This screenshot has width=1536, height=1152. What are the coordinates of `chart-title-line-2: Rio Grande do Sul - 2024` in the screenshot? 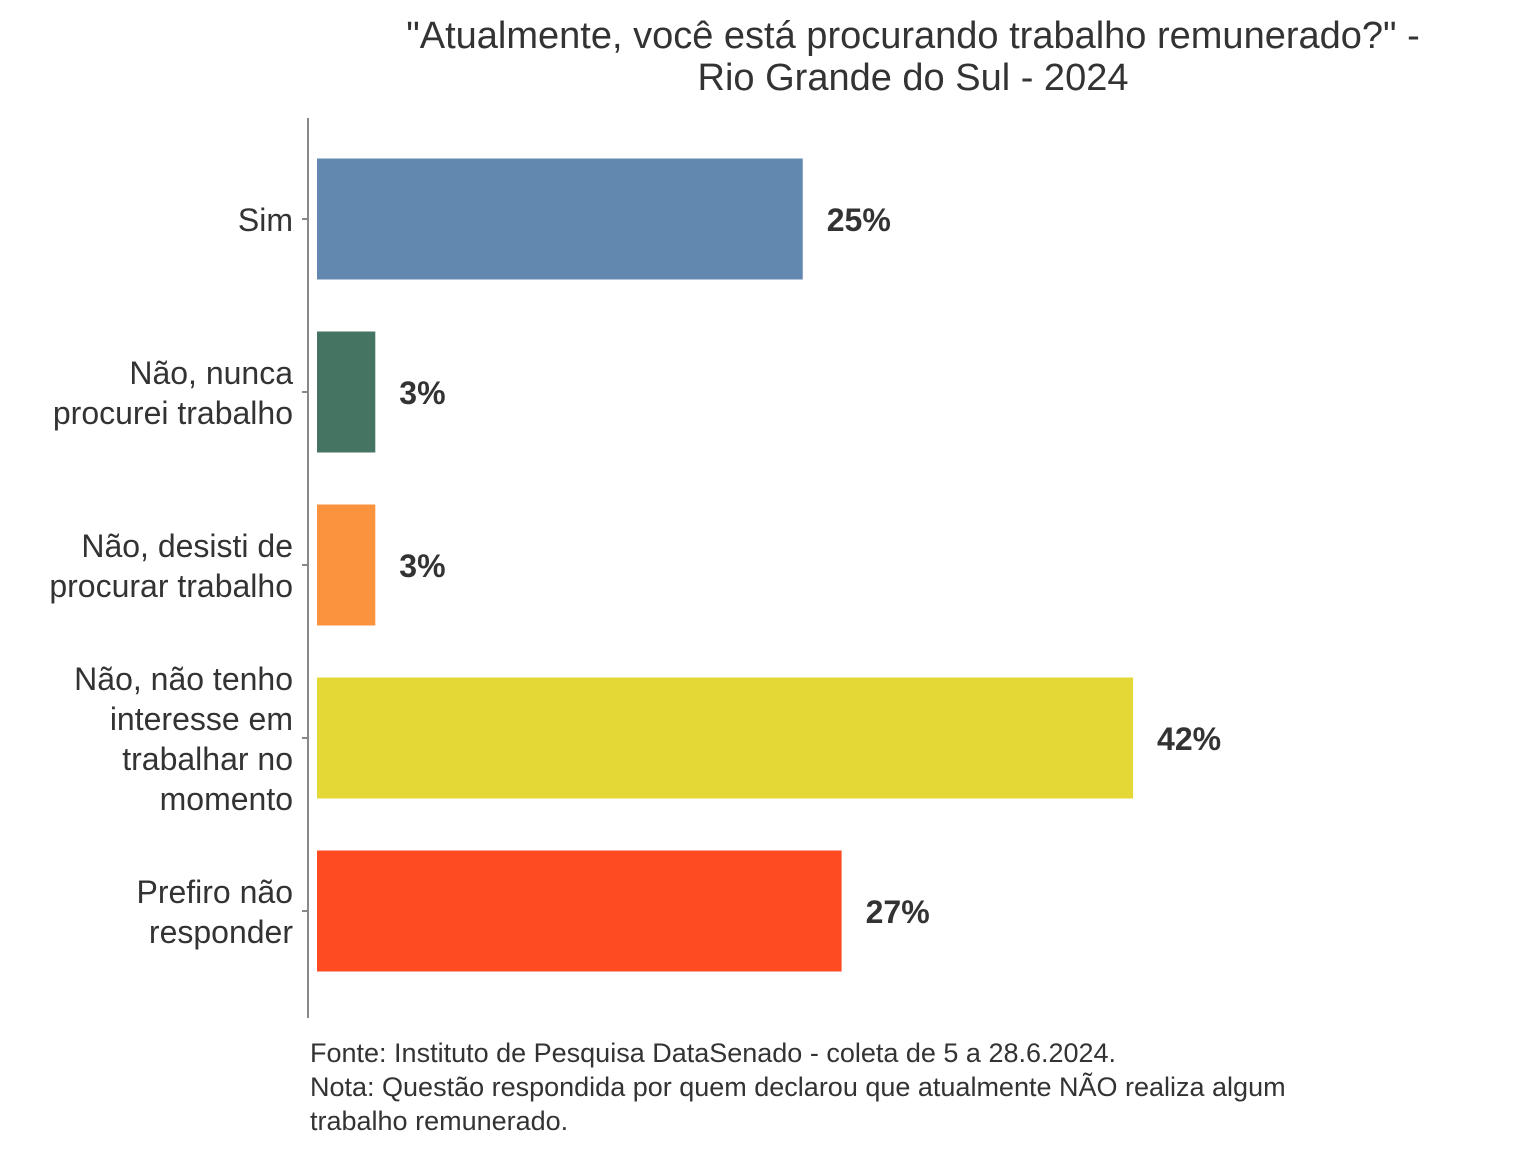 It's located at (913, 78).